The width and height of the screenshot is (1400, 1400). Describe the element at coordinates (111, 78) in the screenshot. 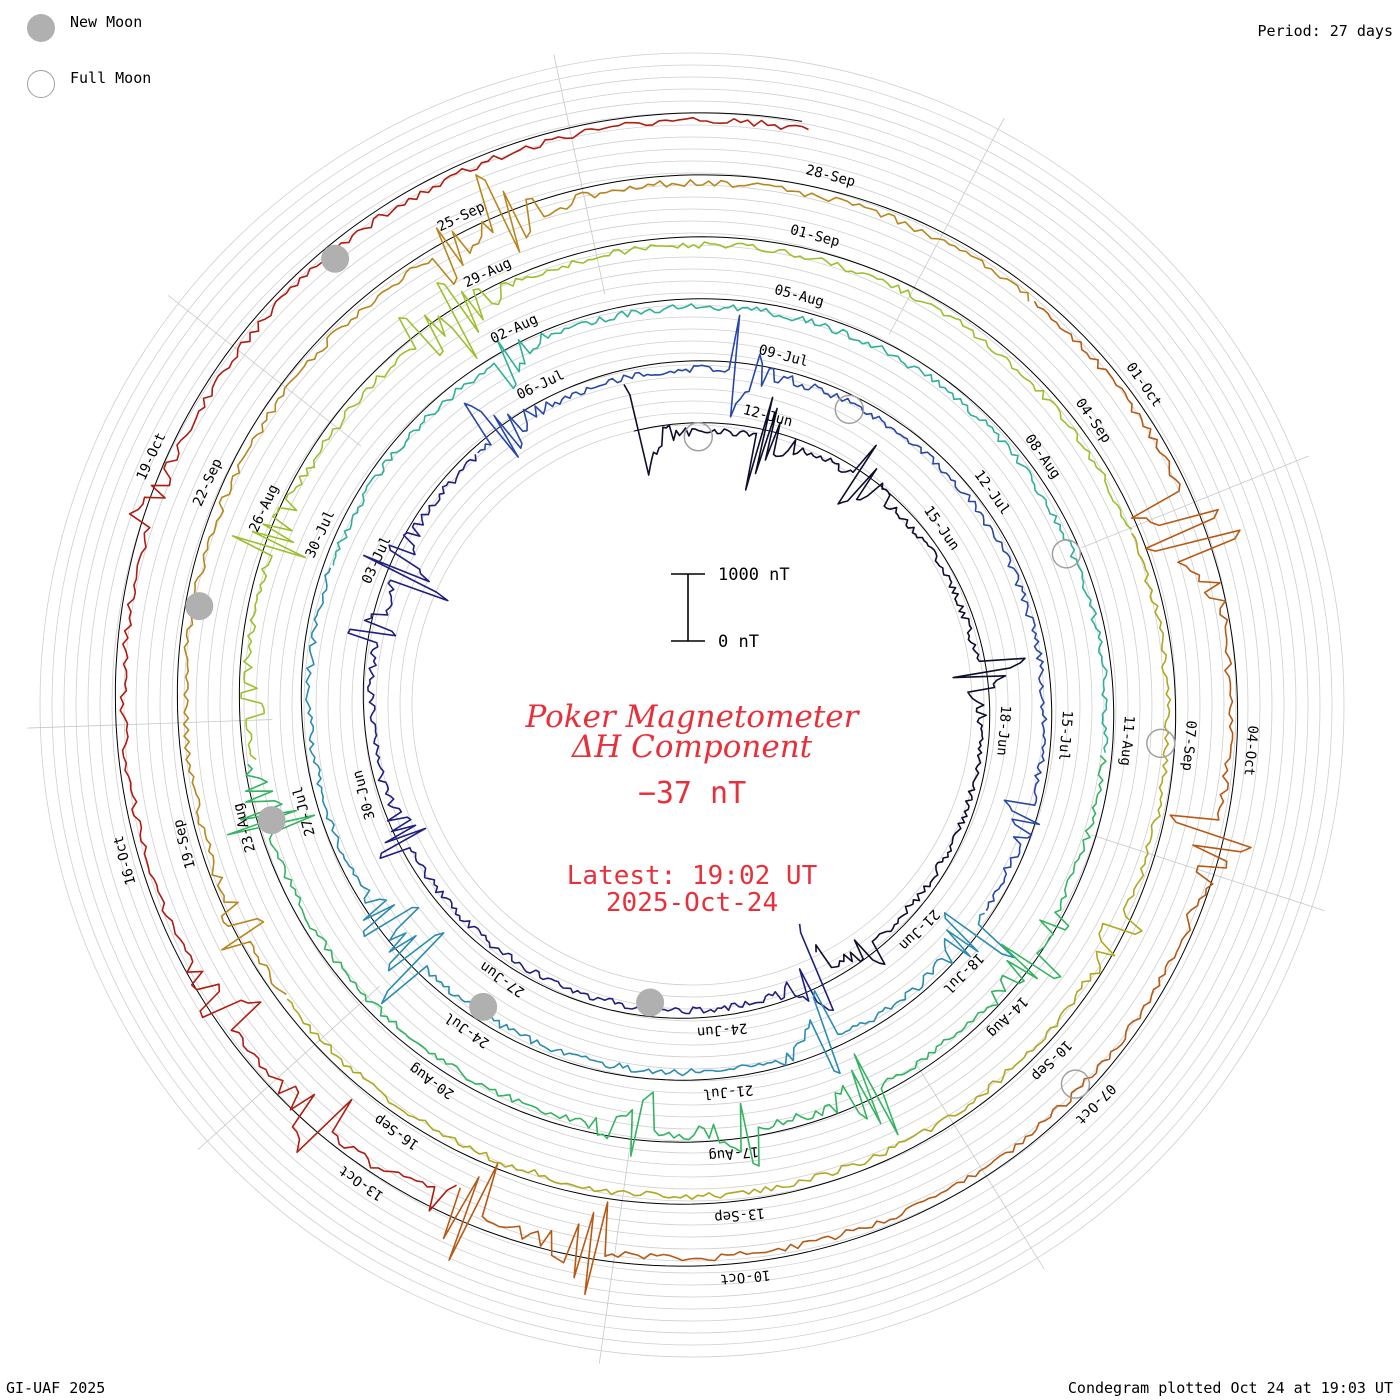

I see `full-moon-legend-label: Full Moon` at that location.